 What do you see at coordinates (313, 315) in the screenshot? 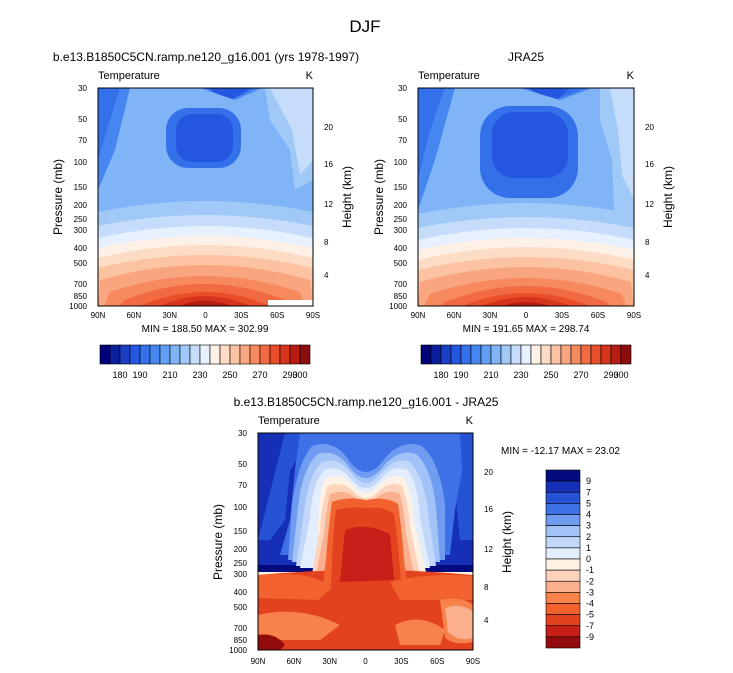
I see `x-tick-label: 90S` at bounding box center [313, 315].